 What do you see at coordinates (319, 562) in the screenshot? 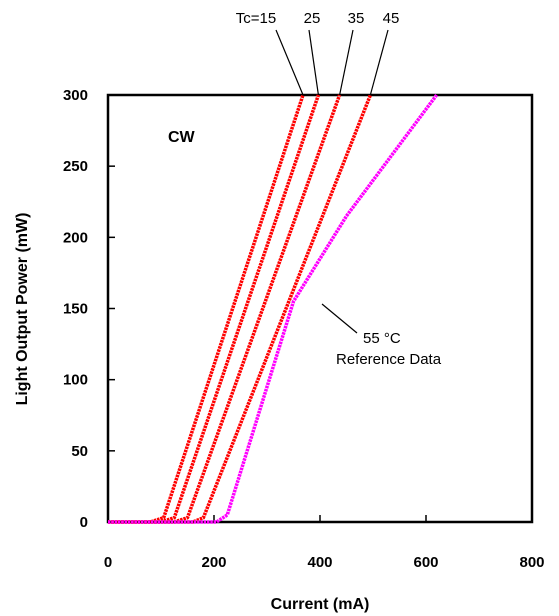
I see `x-tick-label: 400` at bounding box center [319, 562].